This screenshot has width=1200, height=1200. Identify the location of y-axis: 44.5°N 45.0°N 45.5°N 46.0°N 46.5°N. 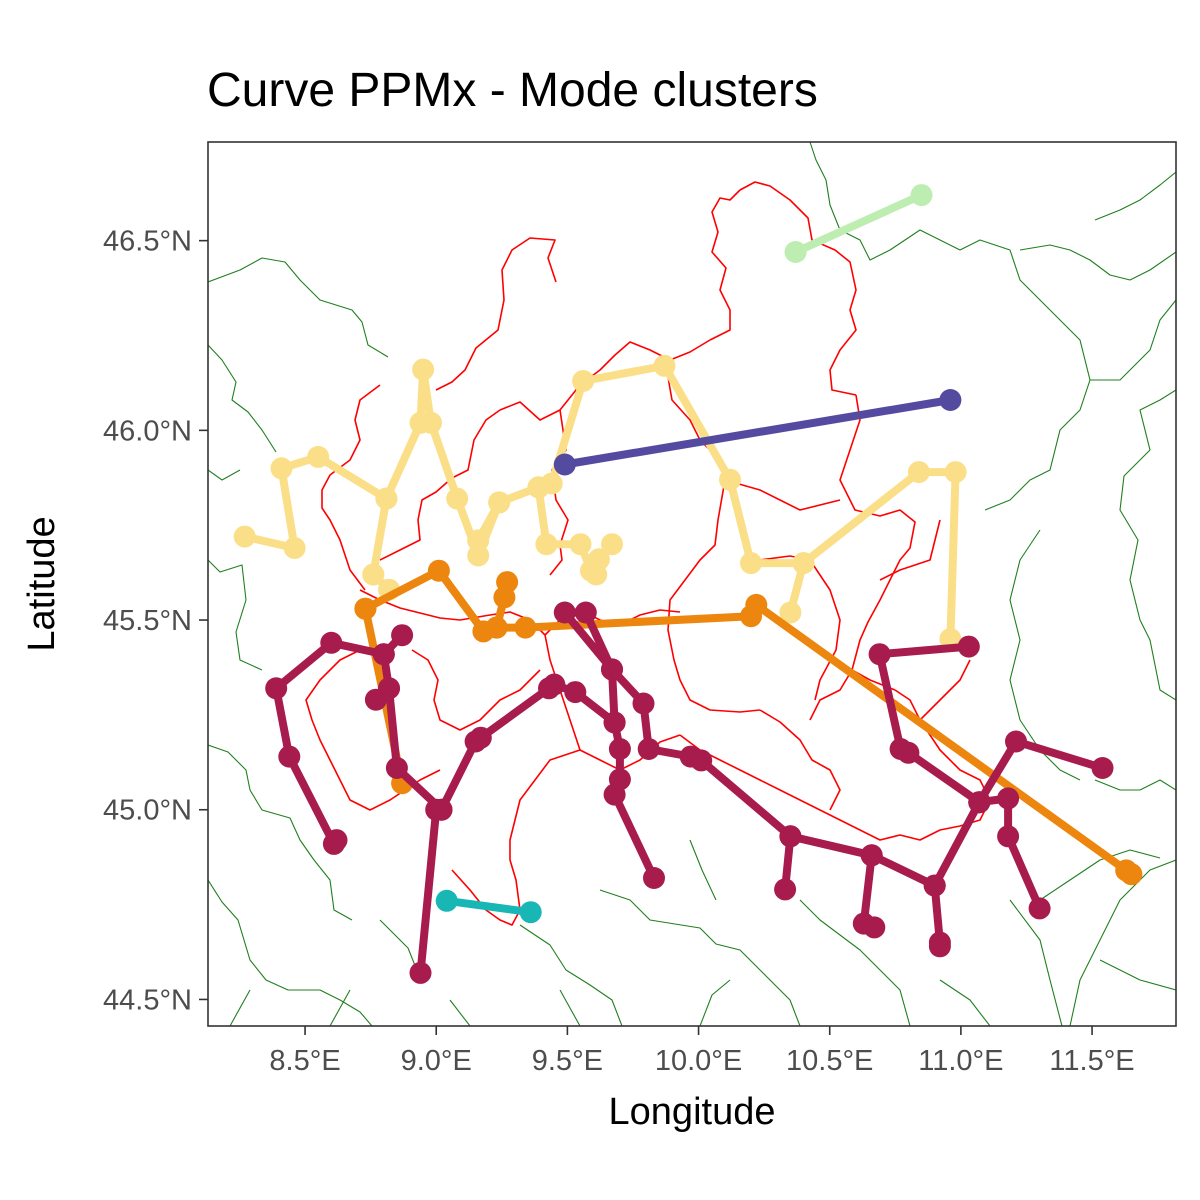
(155, 621).